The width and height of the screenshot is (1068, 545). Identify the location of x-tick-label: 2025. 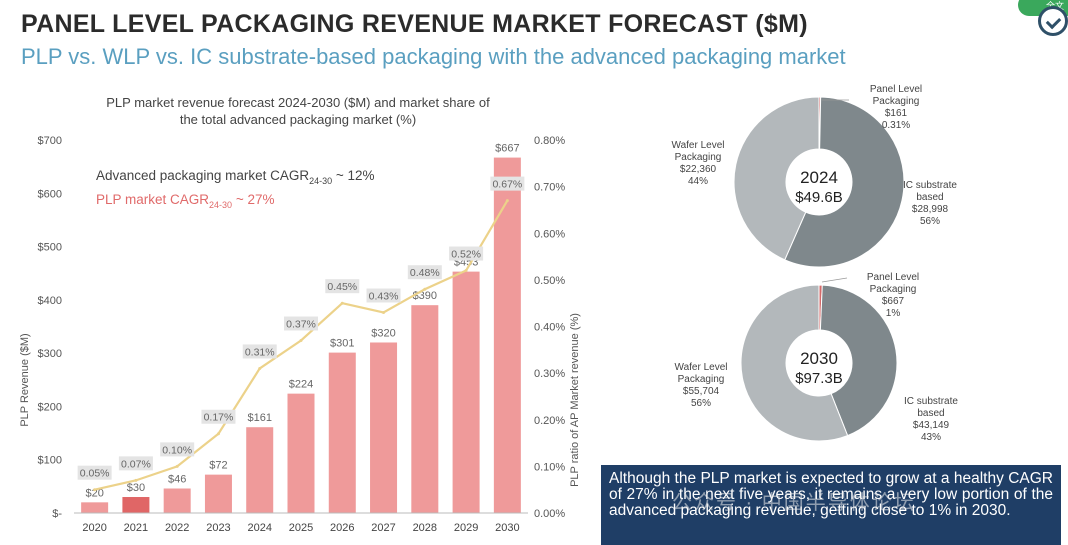
(301, 528).